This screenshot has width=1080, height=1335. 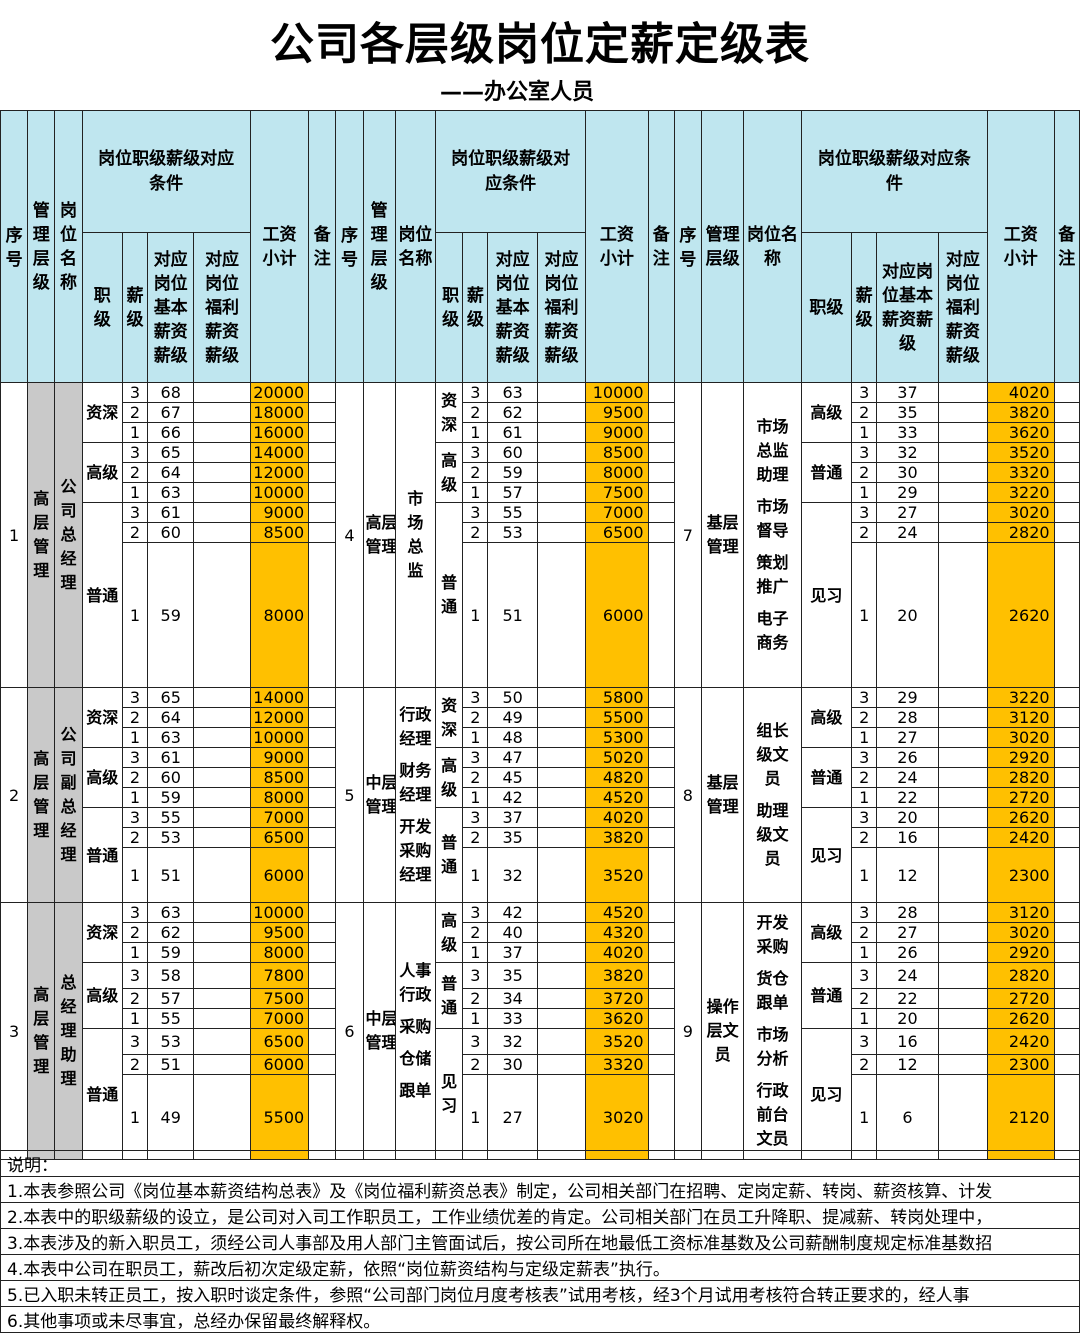 I want to click on subtotal-cell: 9000, so click(x=279, y=757).